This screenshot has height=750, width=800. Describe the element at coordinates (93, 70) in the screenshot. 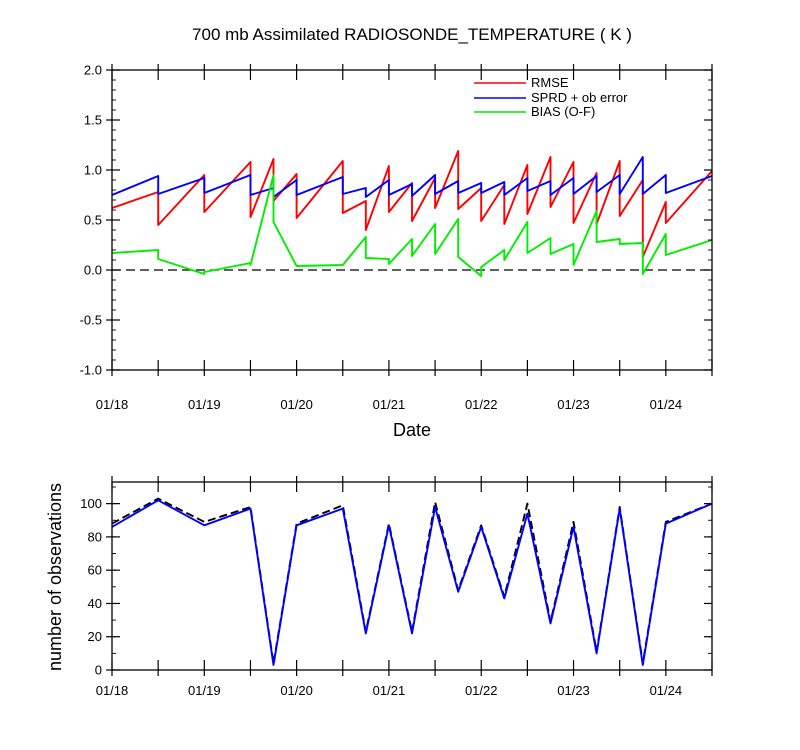

I see `y-tick-label: 2.0` at that location.